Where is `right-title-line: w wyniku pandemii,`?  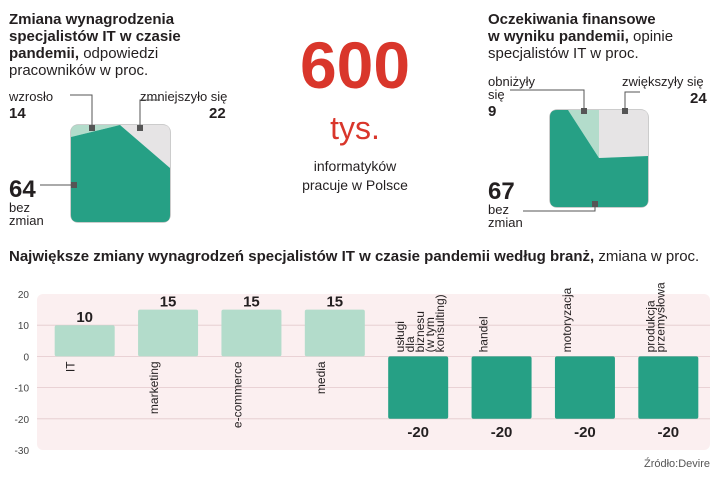 right-title-line: w wyniku pandemii, is located at coordinates (558, 36).